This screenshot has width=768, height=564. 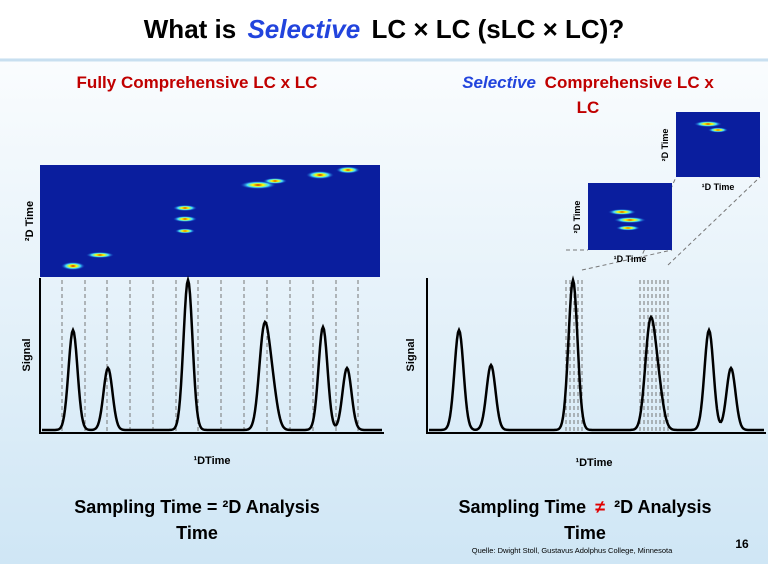 What do you see at coordinates (303, 29) in the screenshot?
I see `title-emphasis: Selective` at bounding box center [303, 29].